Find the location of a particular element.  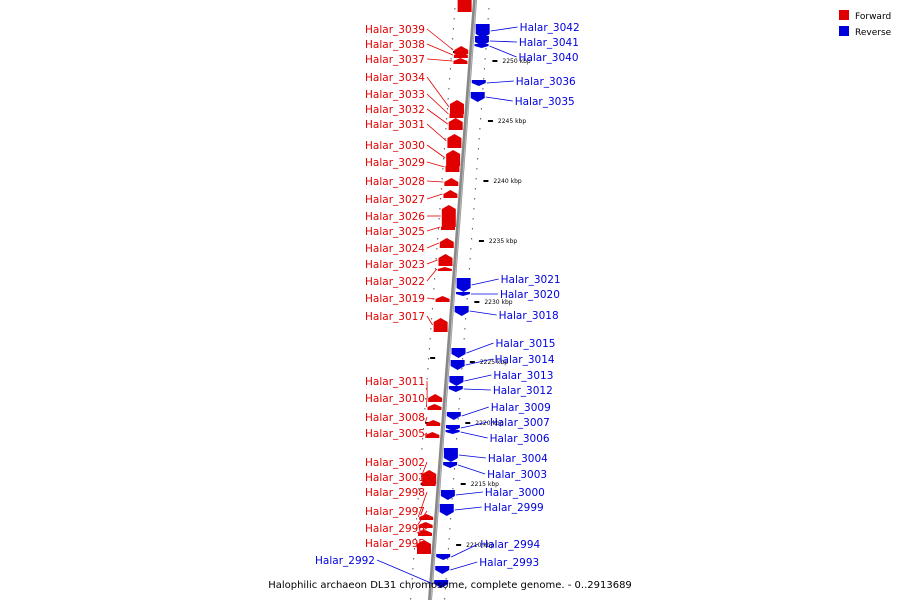

gene-label: Halar_2999 is located at coordinates (514, 508).